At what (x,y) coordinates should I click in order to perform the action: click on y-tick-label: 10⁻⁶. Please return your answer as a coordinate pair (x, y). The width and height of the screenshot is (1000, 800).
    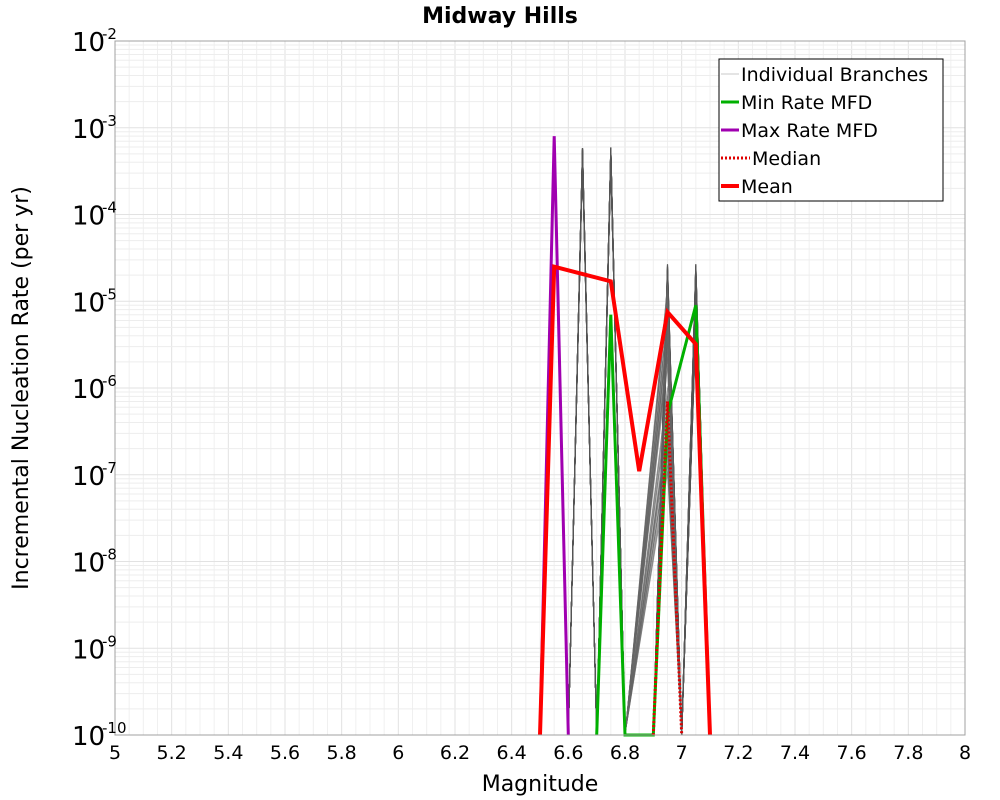
    Looking at the image, I should click on (94, 388).